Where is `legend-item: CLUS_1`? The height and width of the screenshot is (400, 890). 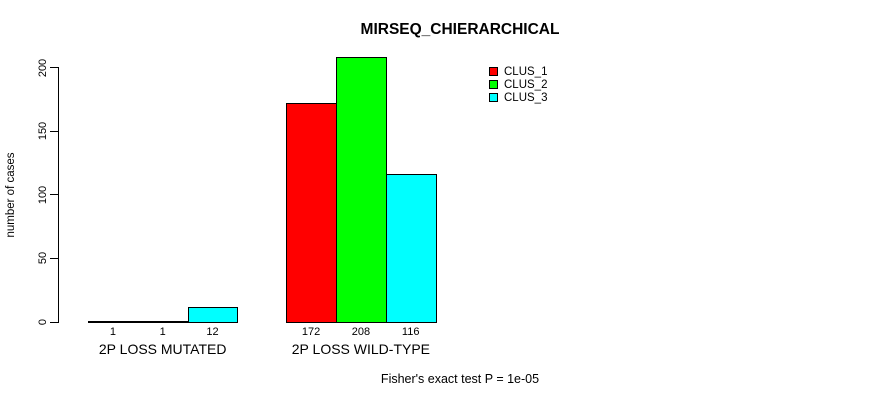 legend-item: CLUS_1 is located at coordinates (518, 71).